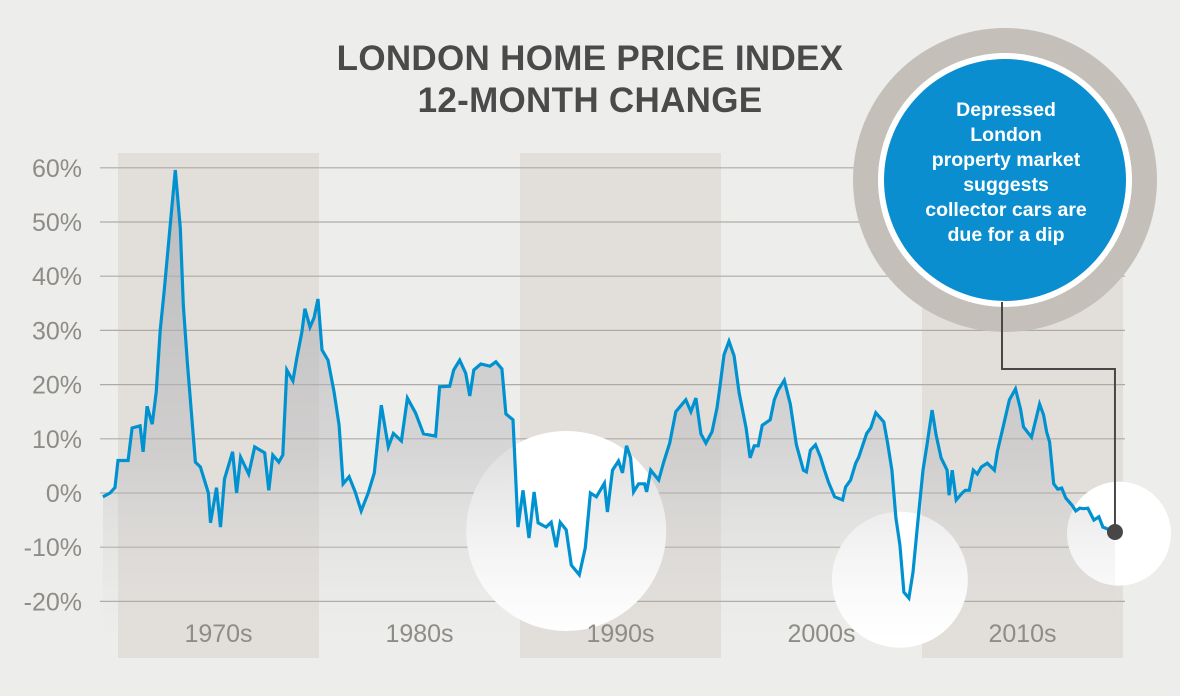  I want to click on callout-line: property market, so click(1006, 160).